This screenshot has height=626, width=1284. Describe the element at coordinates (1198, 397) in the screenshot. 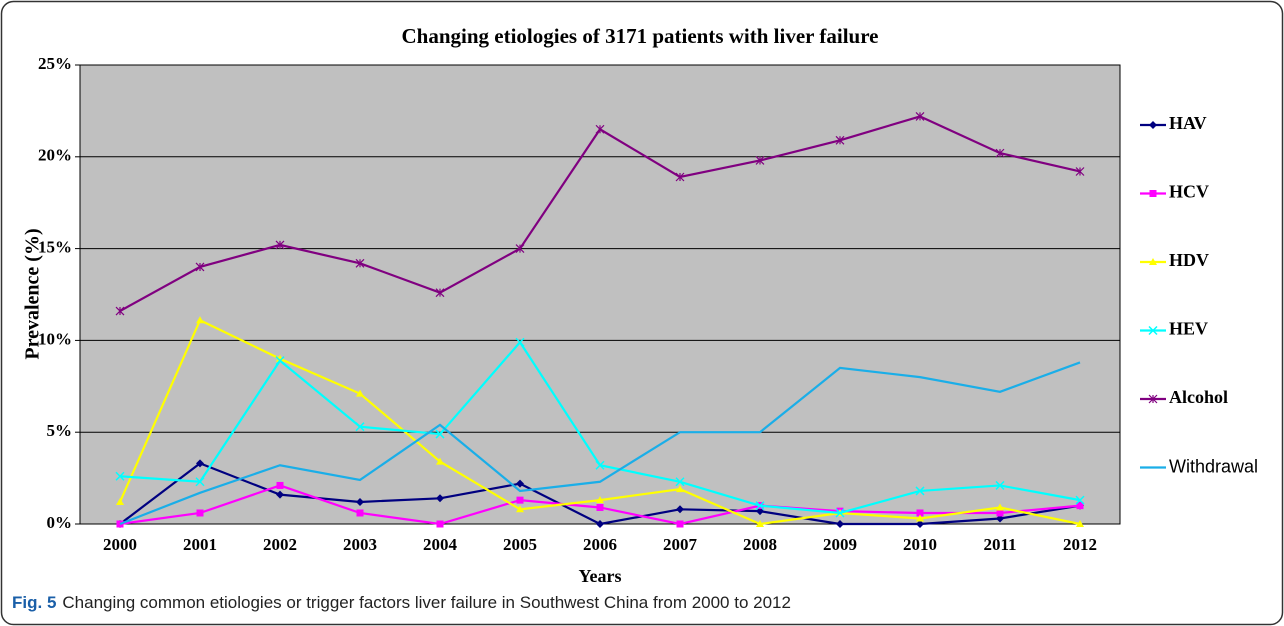

I see `legend-label: Alcohol` at that location.